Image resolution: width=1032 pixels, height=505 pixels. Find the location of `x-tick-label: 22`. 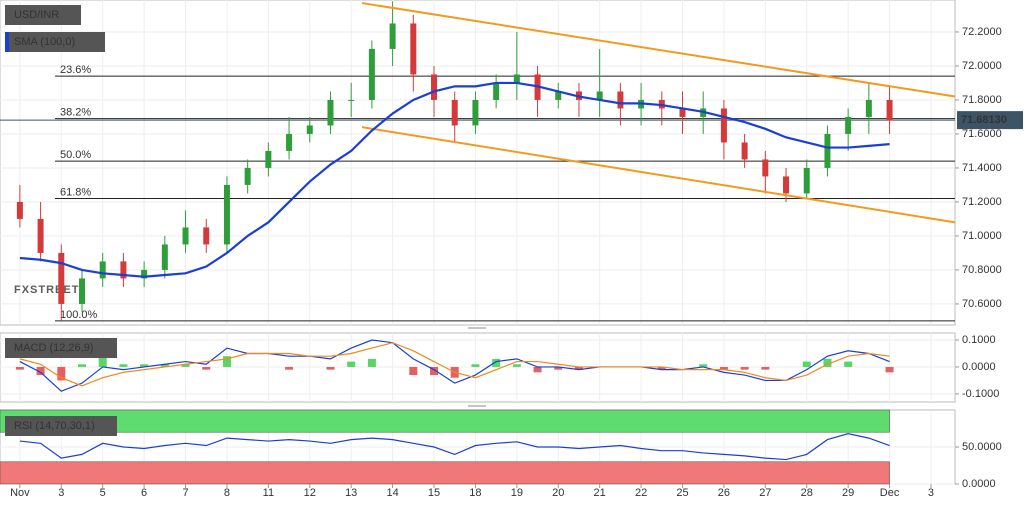

x-tick-label: 22 is located at coordinates (641, 493).